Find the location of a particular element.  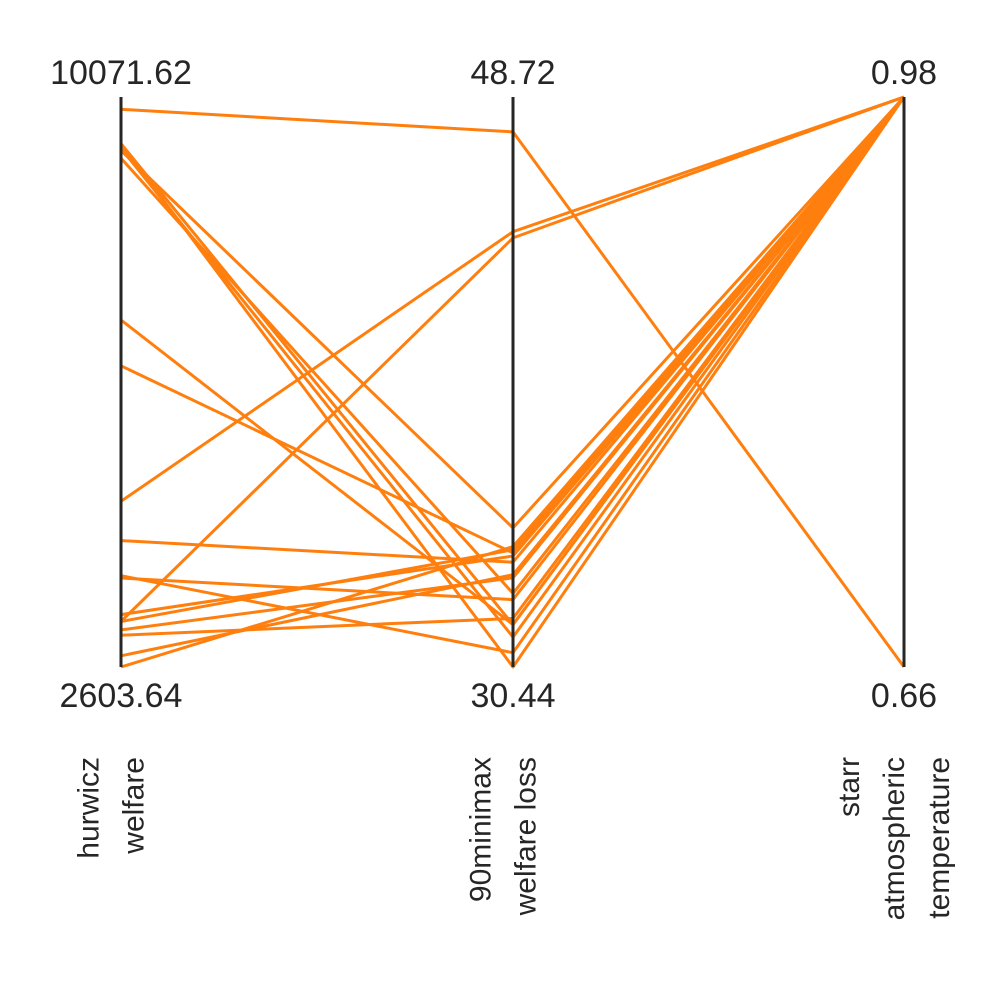

axis-1-min-label: 2603.64 is located at coordinates (121, 696).